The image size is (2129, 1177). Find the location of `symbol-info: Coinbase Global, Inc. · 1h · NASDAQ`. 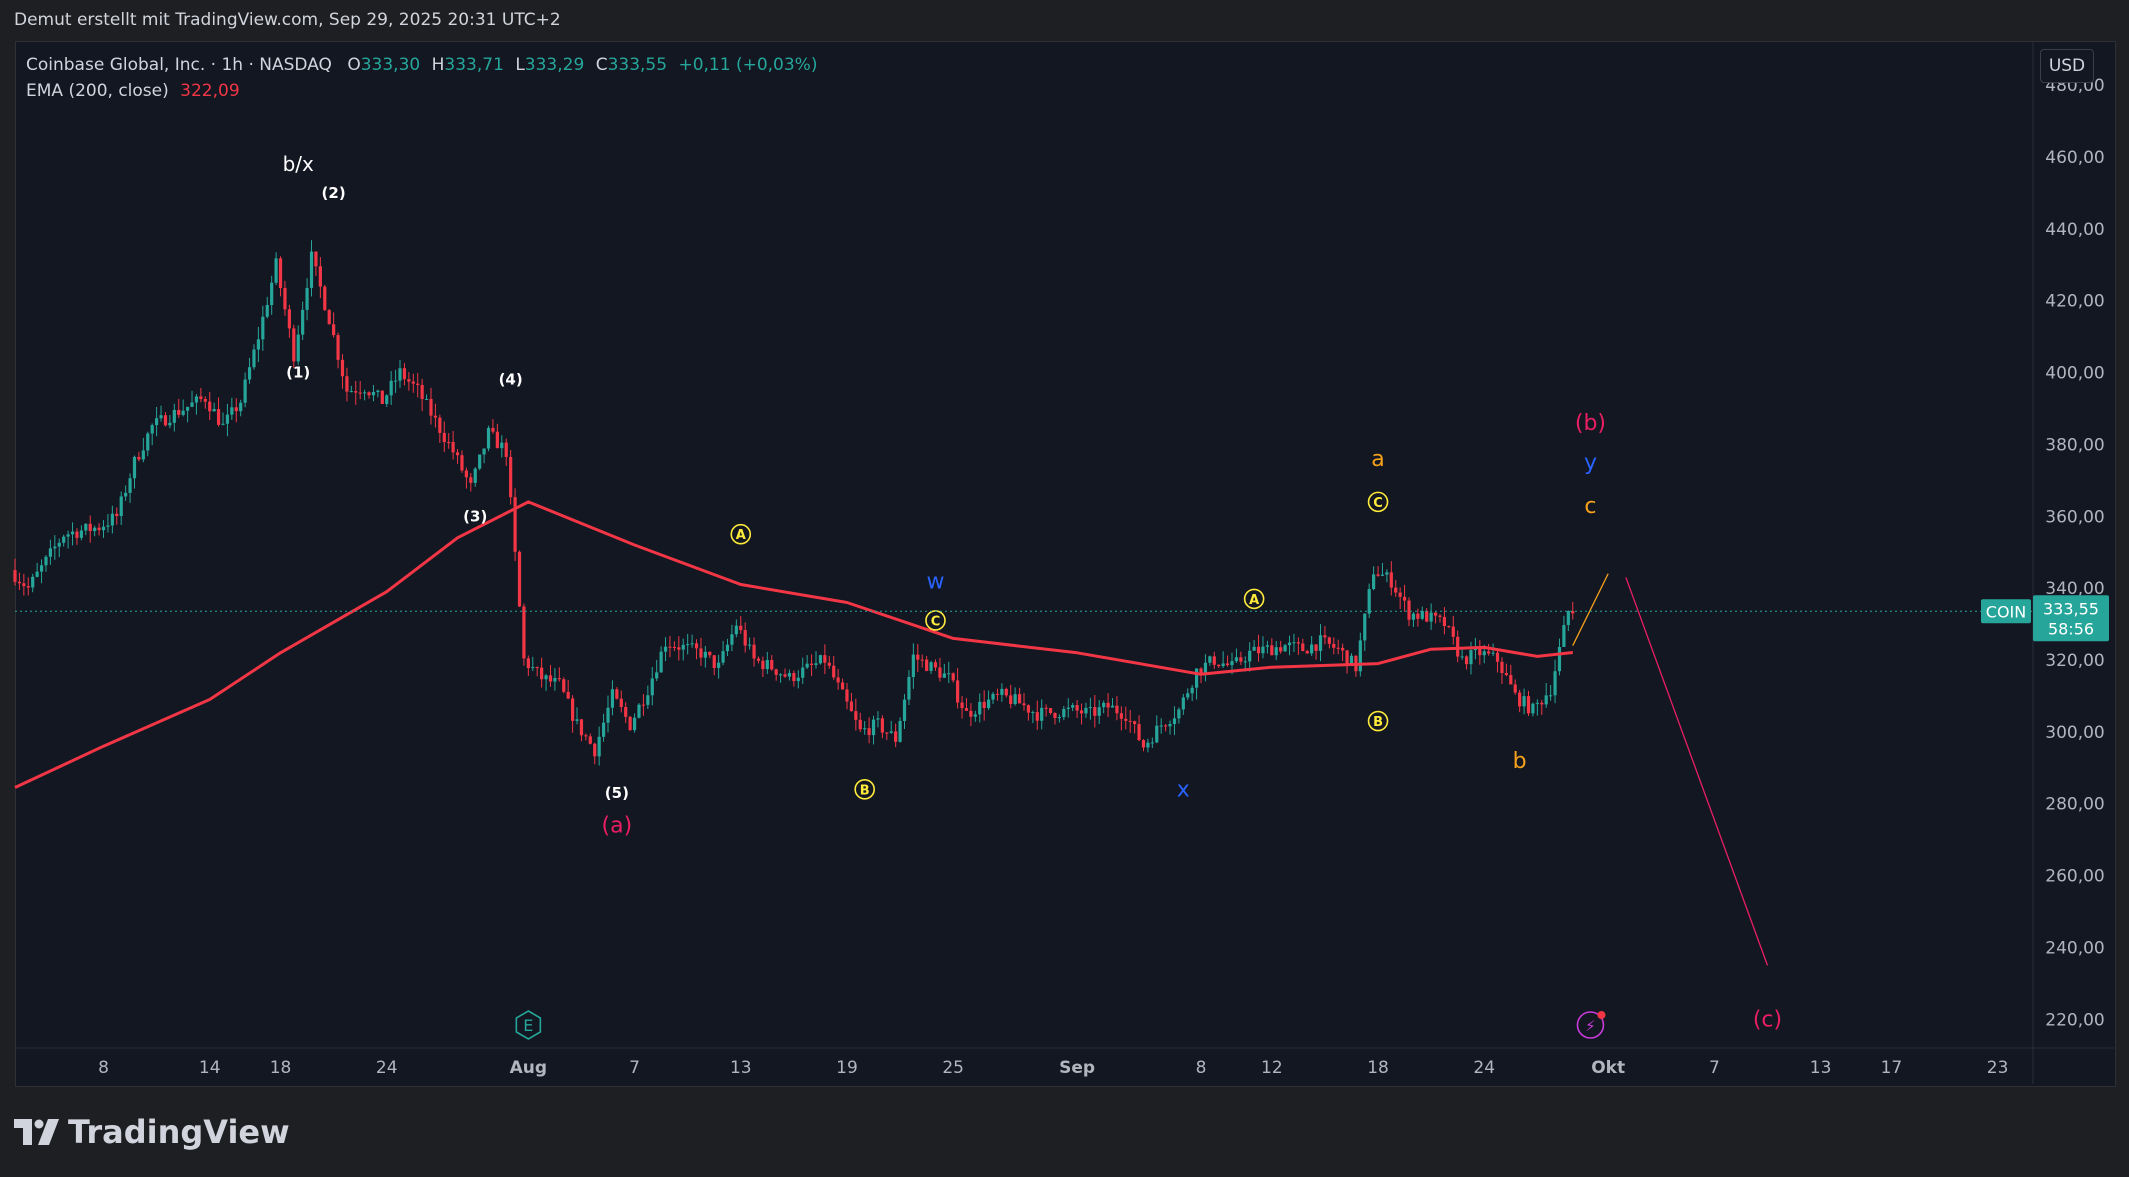

symbol-info: Coinbase Global, Inc. · 1h · NASDAQ is located at coordinates (179, 65).